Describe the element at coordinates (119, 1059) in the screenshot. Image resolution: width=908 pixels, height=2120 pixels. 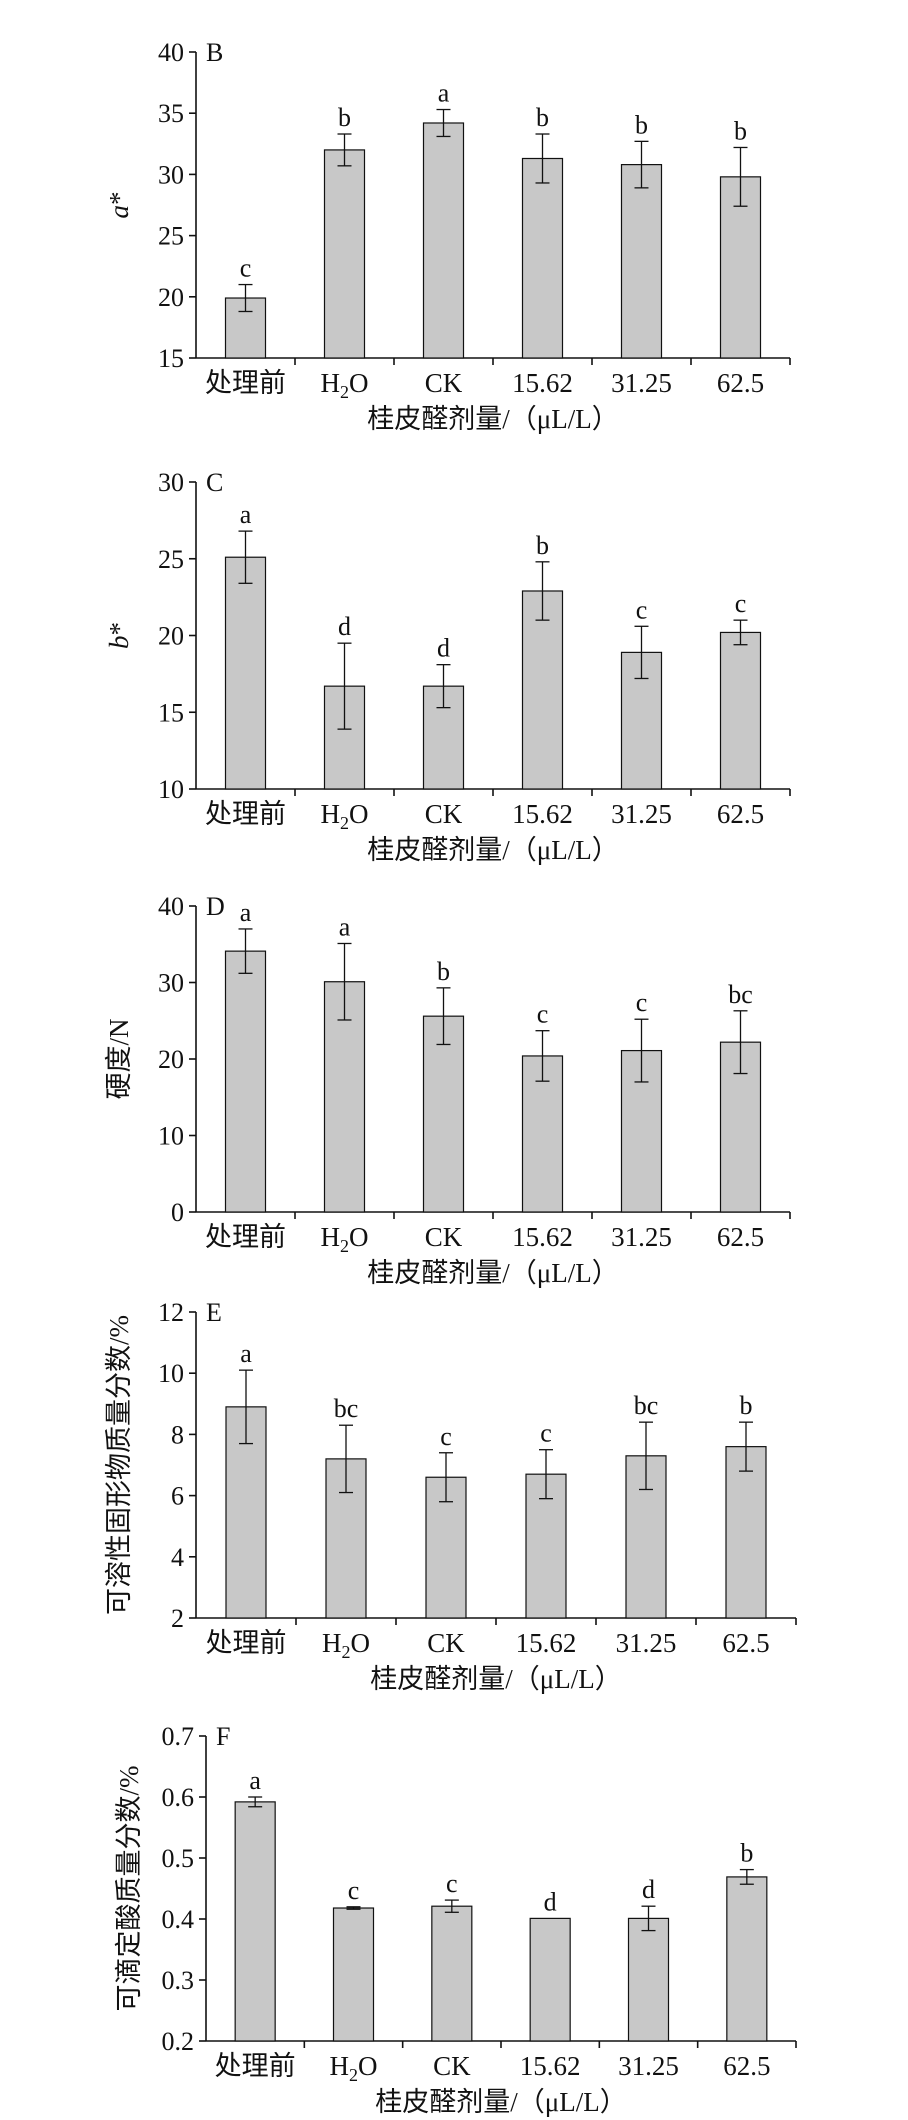
I see `y-axis-title: 硬度/N` at that location.